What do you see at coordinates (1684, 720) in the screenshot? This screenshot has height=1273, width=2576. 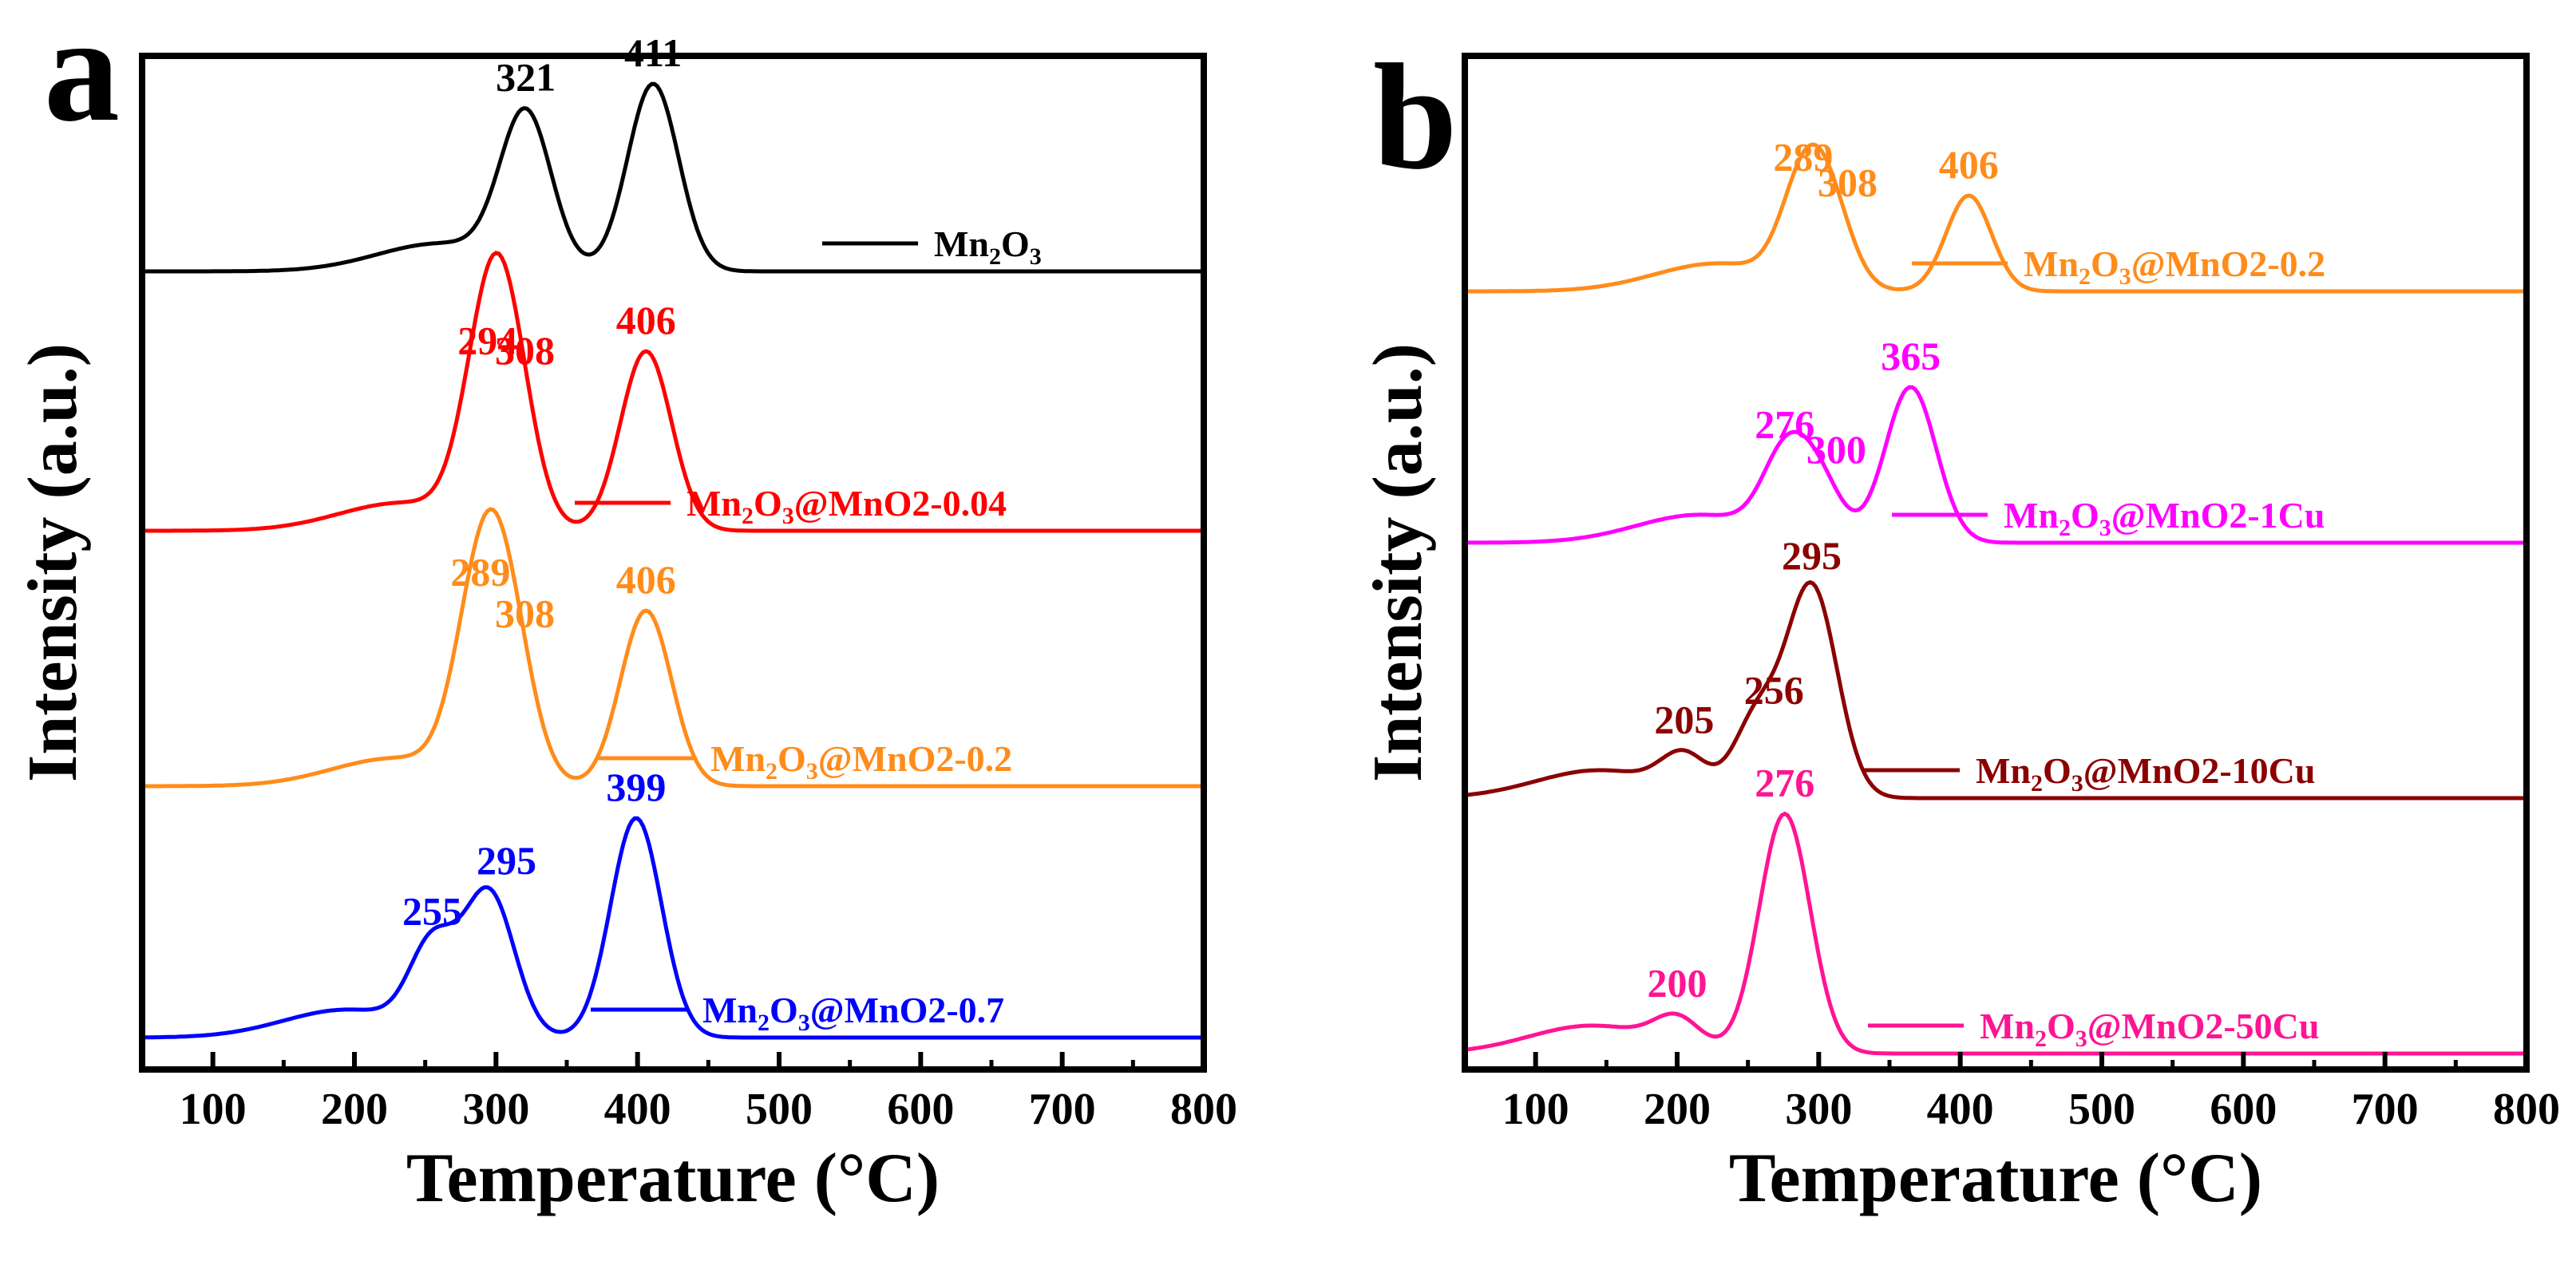 I see `peak-label: 205` at bounding box center [1684, 720].